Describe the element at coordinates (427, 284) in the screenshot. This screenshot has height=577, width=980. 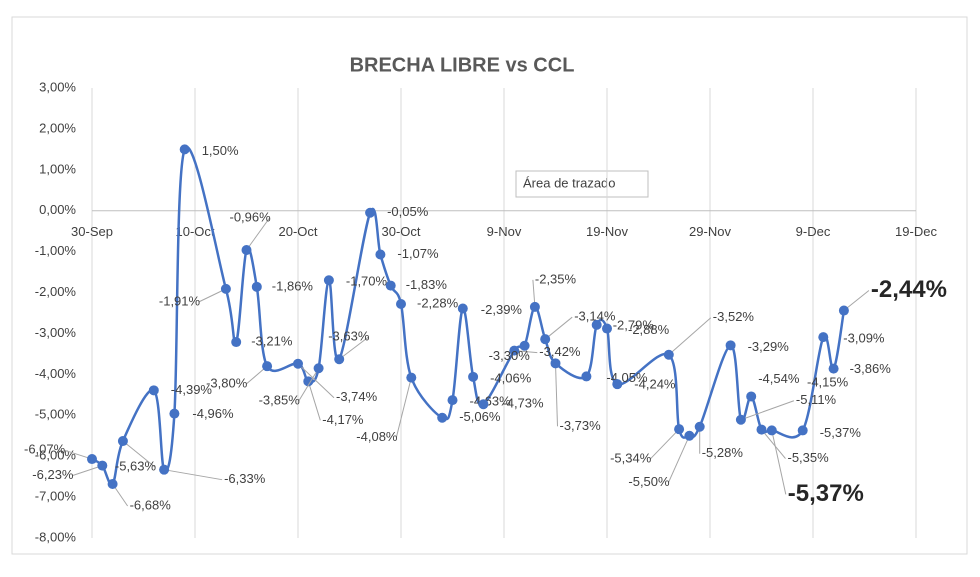
I see `data-label: -1,83%` at that location.